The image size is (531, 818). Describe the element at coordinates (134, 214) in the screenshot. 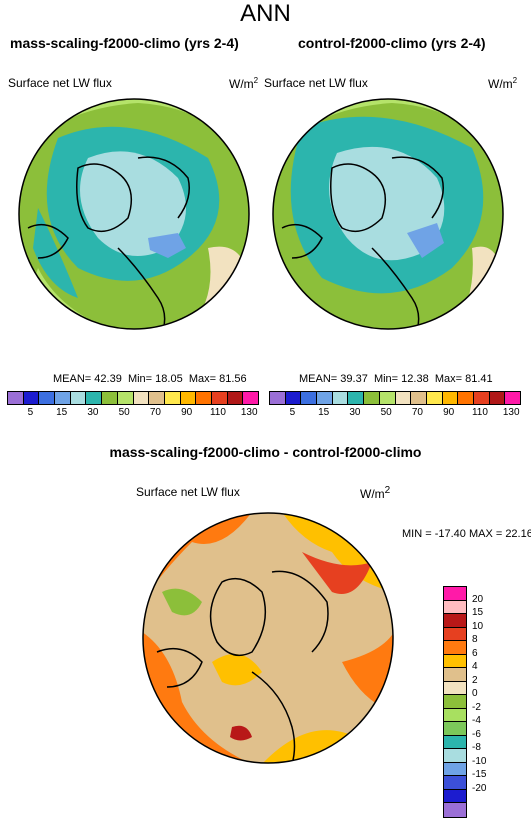

I see `left-polar-map` at that location.